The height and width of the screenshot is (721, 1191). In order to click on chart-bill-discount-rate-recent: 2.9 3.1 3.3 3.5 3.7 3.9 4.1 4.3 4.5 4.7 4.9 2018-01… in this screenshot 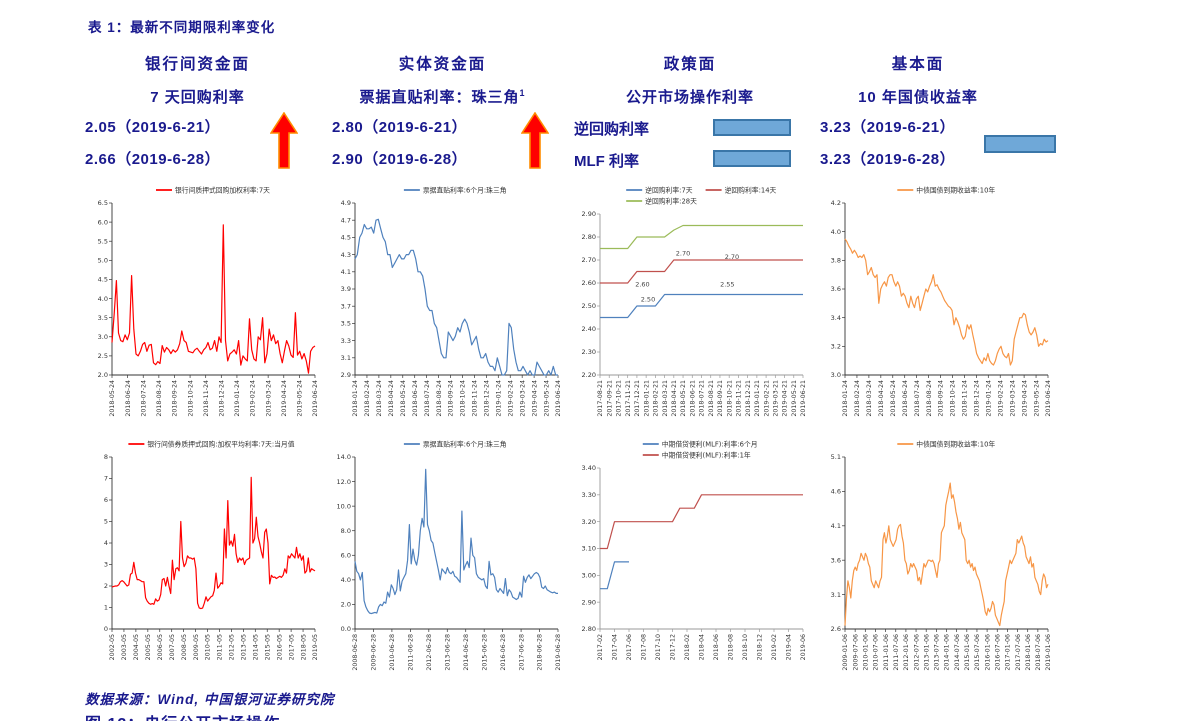, I will do `click(452, 301)`.